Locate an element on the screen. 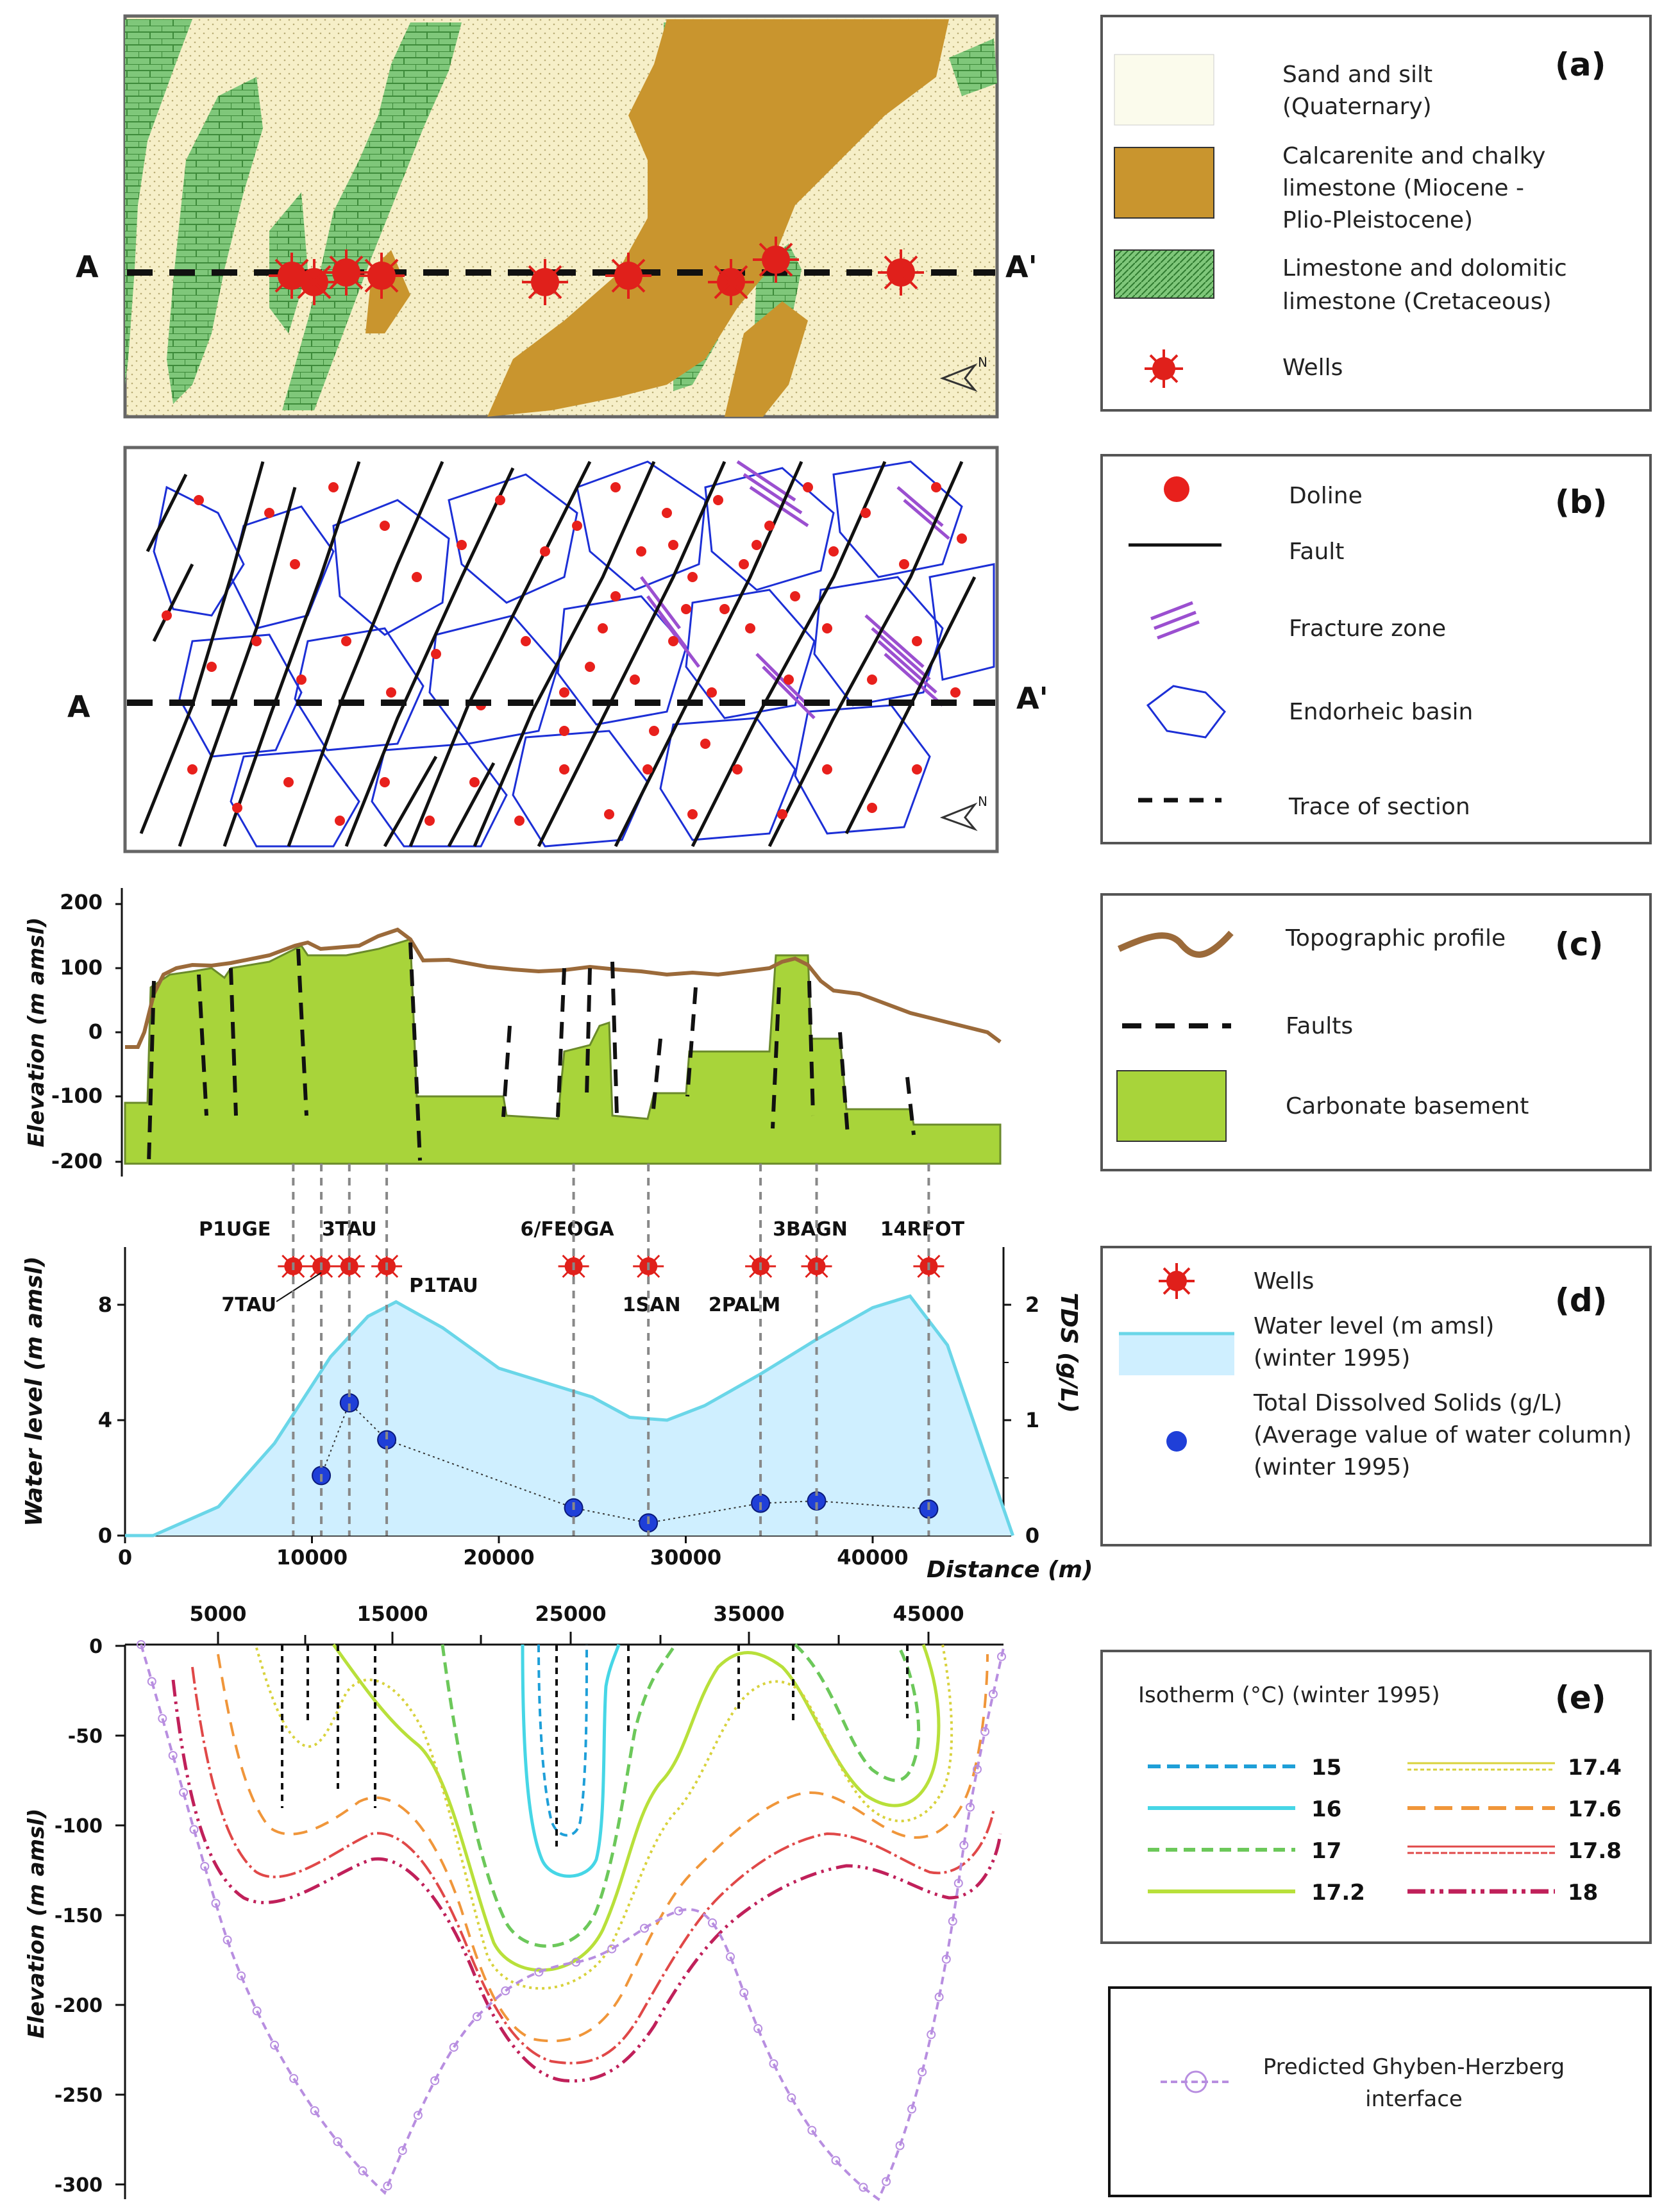 The image size is (1671, 2212). well-label-2PALM: 2PALM is located at coordinates (744, 1305).